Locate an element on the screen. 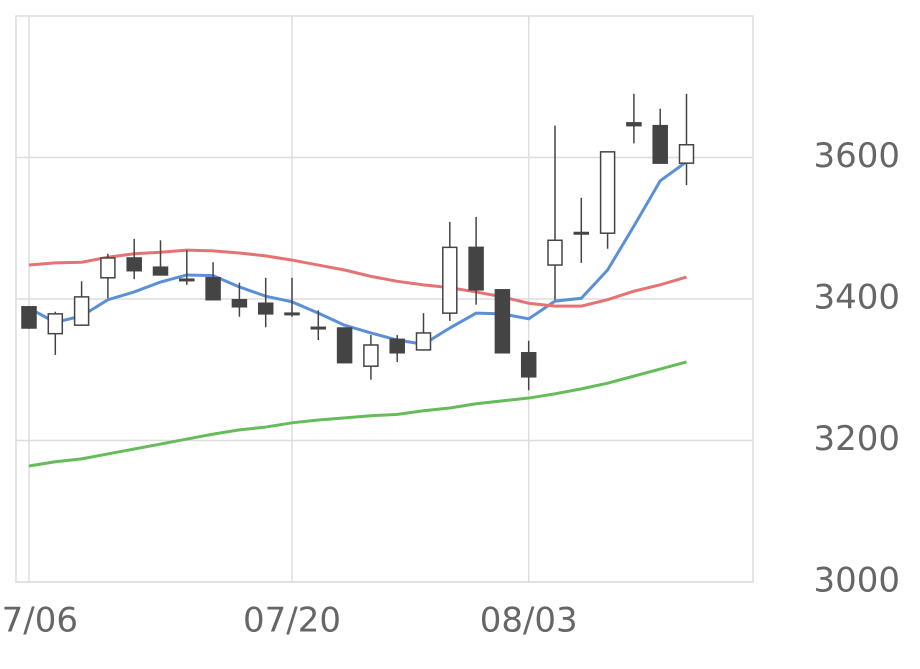 This screenshot has width=920, height=669. y-tick-label: 3600 is located at coordinates (856, 156).